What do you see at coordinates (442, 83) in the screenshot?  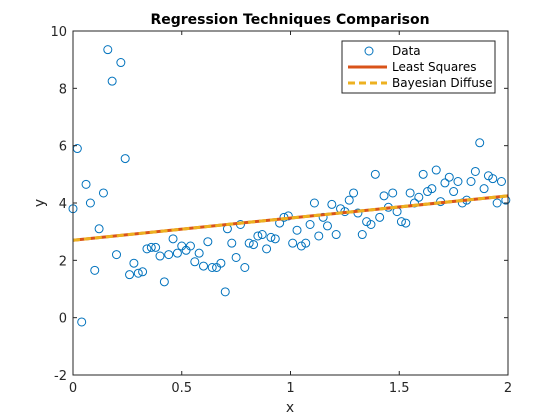 I see `legend-label-bayesian-diffuse: Bayesian Diffuse` at bounding box center [442, 83].